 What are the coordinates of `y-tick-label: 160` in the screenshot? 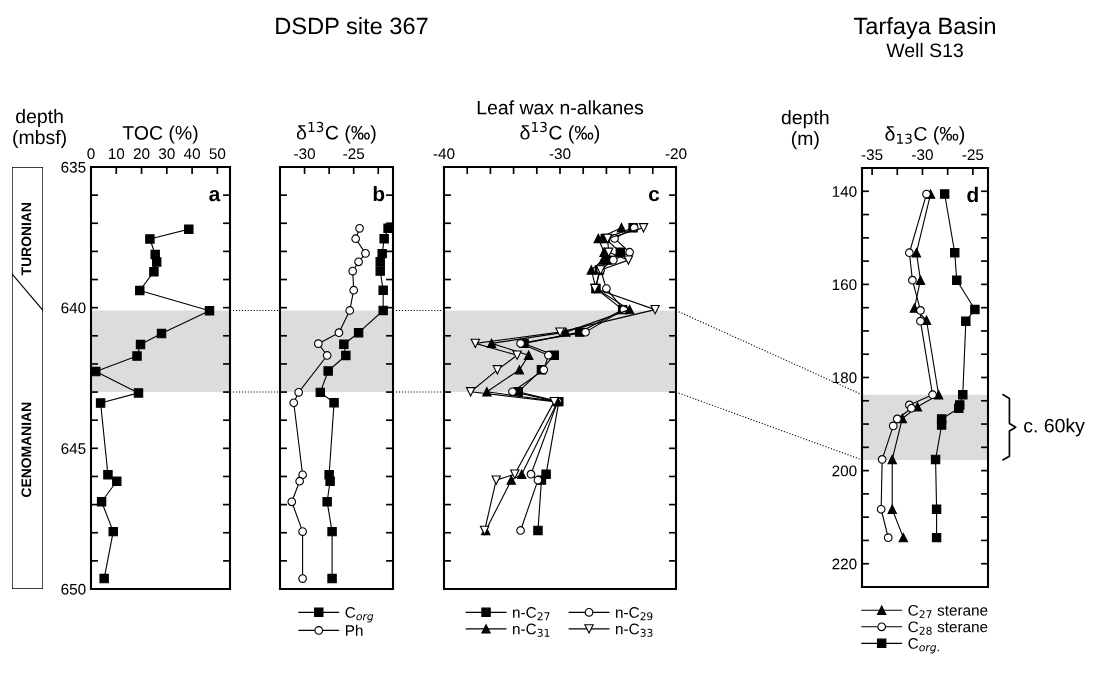 It's located at (844, 285).